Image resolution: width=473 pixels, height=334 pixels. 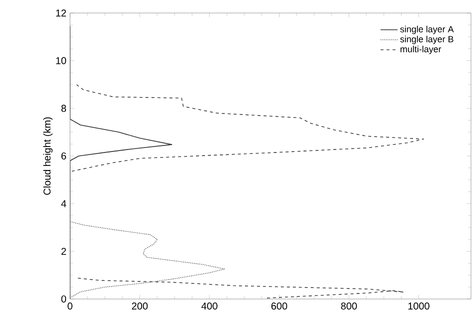 What do you see at coordinates (63, 299) in the screenshot?
I see `y-tick-label: 0` at bounding box center [63, 299].